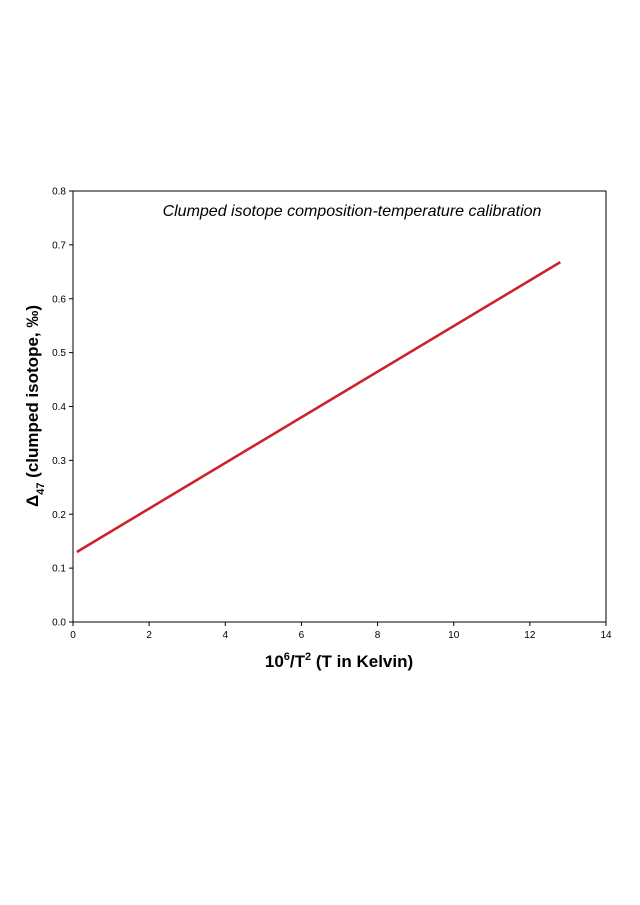  What do you see at coordinates (59, 299) in the screenshot?
I see `y-tick-label: 0.6` at bounding box center [59, 299].